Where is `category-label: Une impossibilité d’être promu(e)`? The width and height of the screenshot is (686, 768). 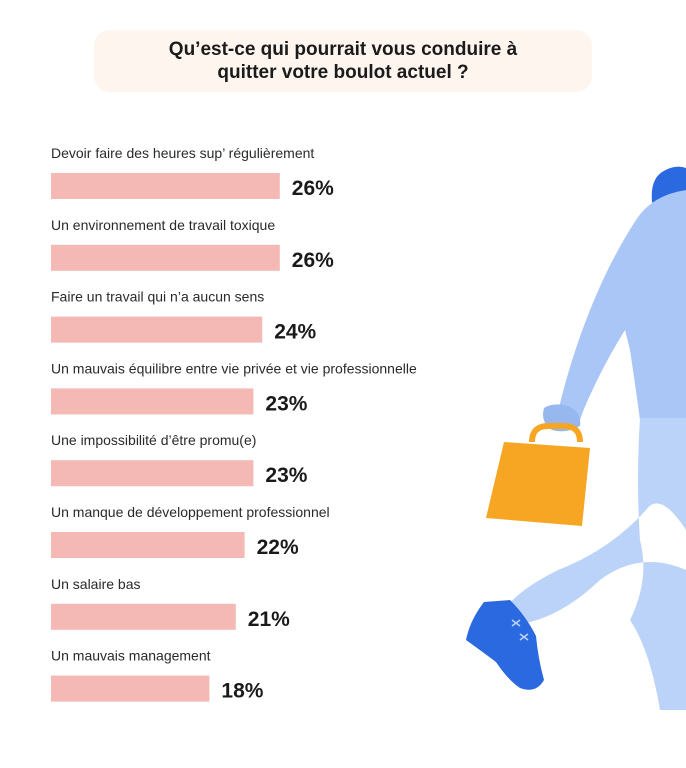
category-label: Une impossibilité d’être promu(e) is located at coordinates (153, 440).